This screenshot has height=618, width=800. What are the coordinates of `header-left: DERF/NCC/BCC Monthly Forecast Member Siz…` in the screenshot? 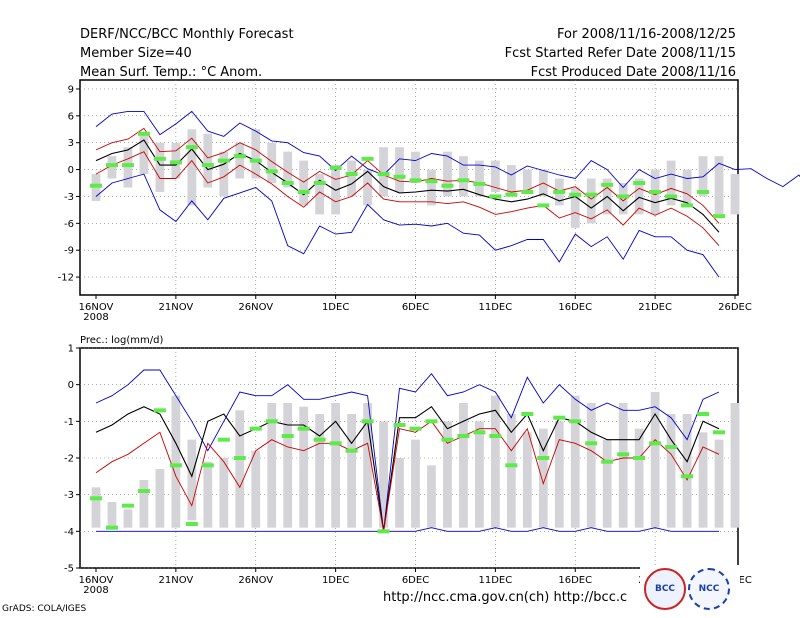 It's located at (187, 55).